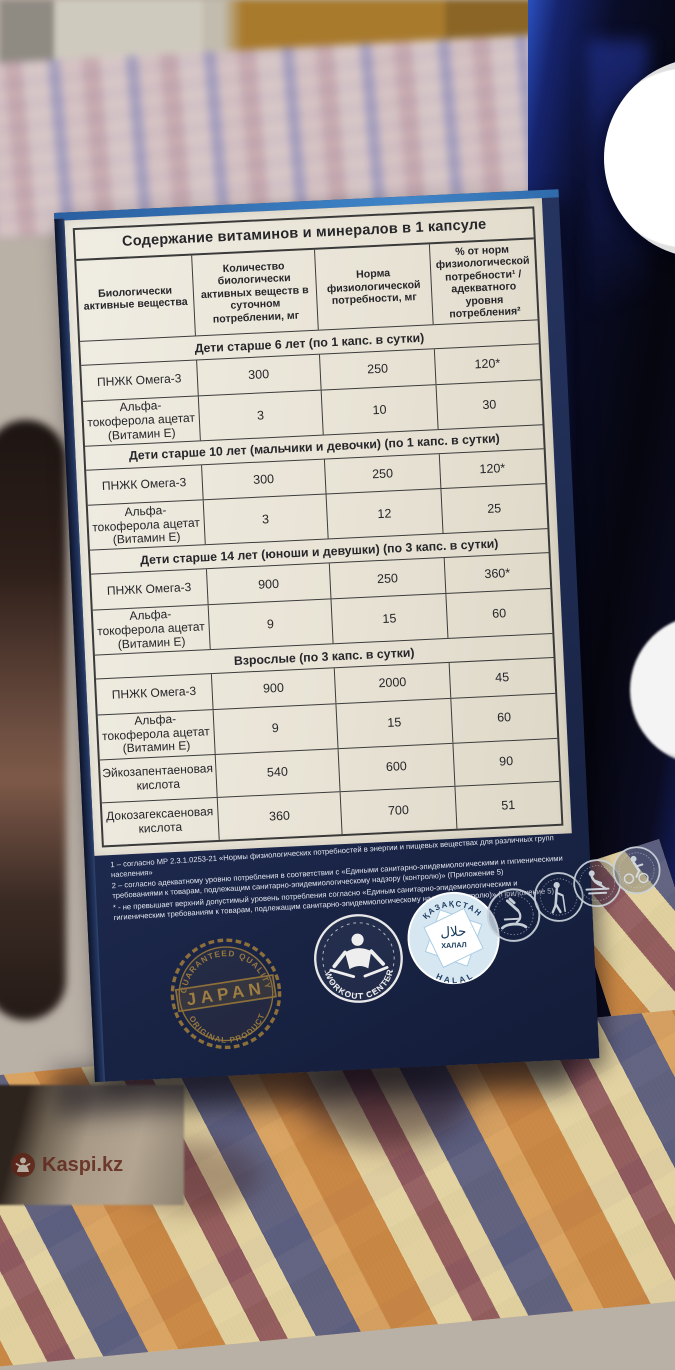  Describe the element at coordinates (23, 1165) in the screenshot. I see `kaspi-logo-icon` at that location.